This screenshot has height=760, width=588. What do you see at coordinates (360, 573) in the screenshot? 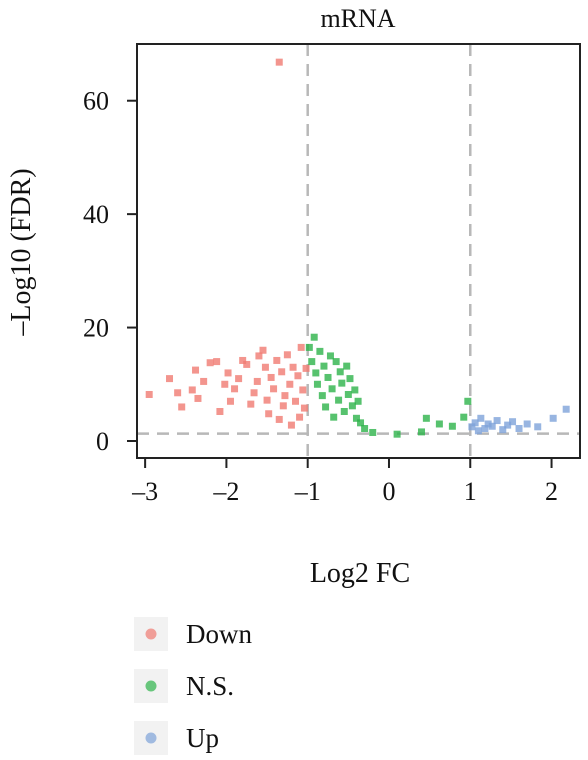
I see `x-axis-label: Log2 FC` at bounding box center [360, 573].